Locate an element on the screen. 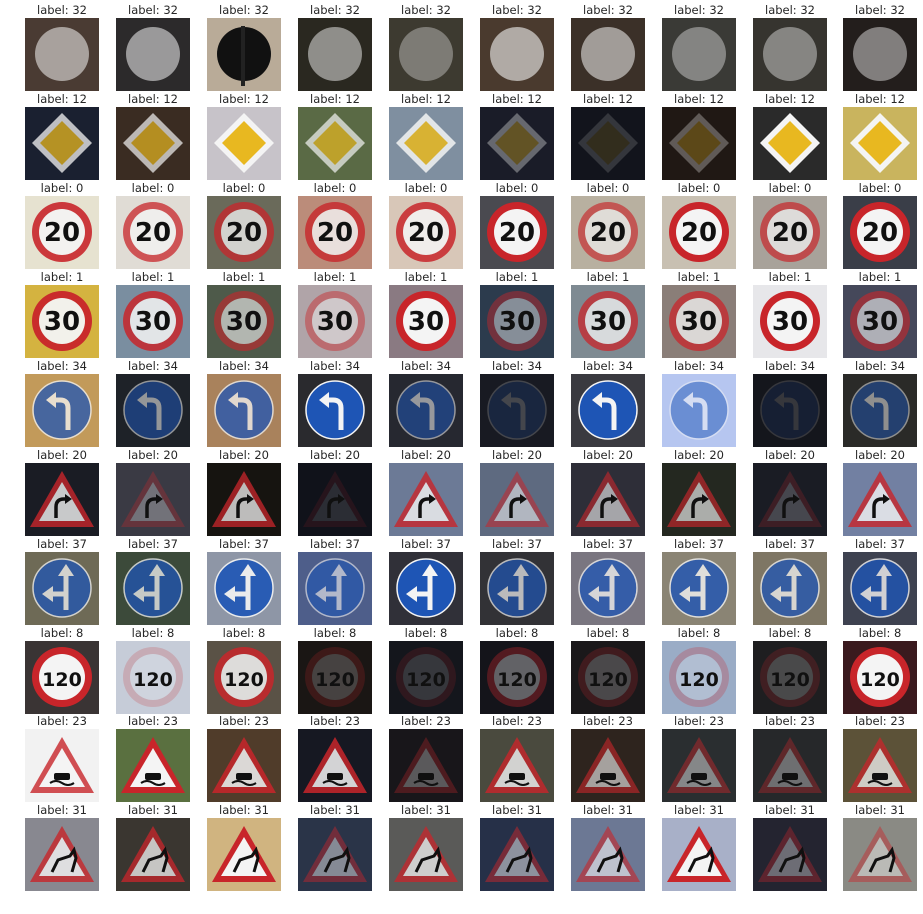  cell-label: label: 32 is located at coordinates (153, 10).